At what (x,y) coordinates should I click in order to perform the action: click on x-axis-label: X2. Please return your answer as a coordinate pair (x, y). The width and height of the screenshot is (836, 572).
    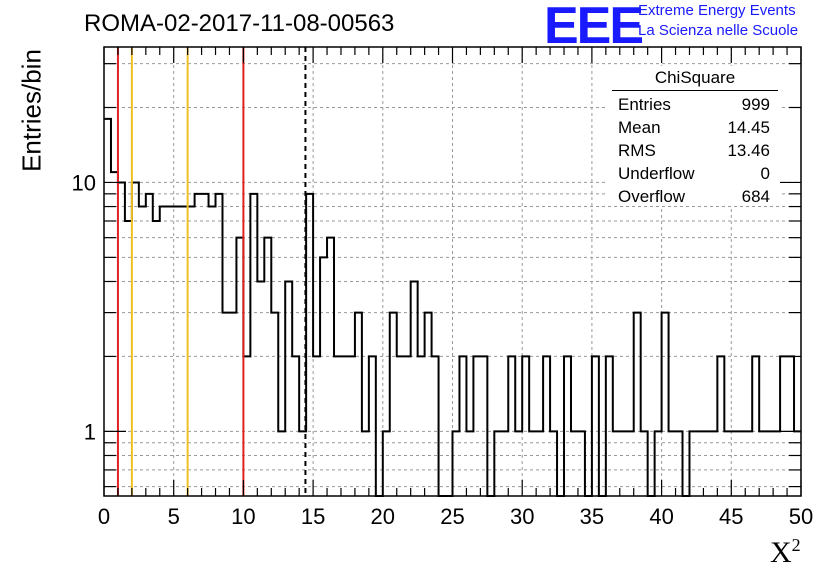
    Looking at the image, I should click on (785, 552).